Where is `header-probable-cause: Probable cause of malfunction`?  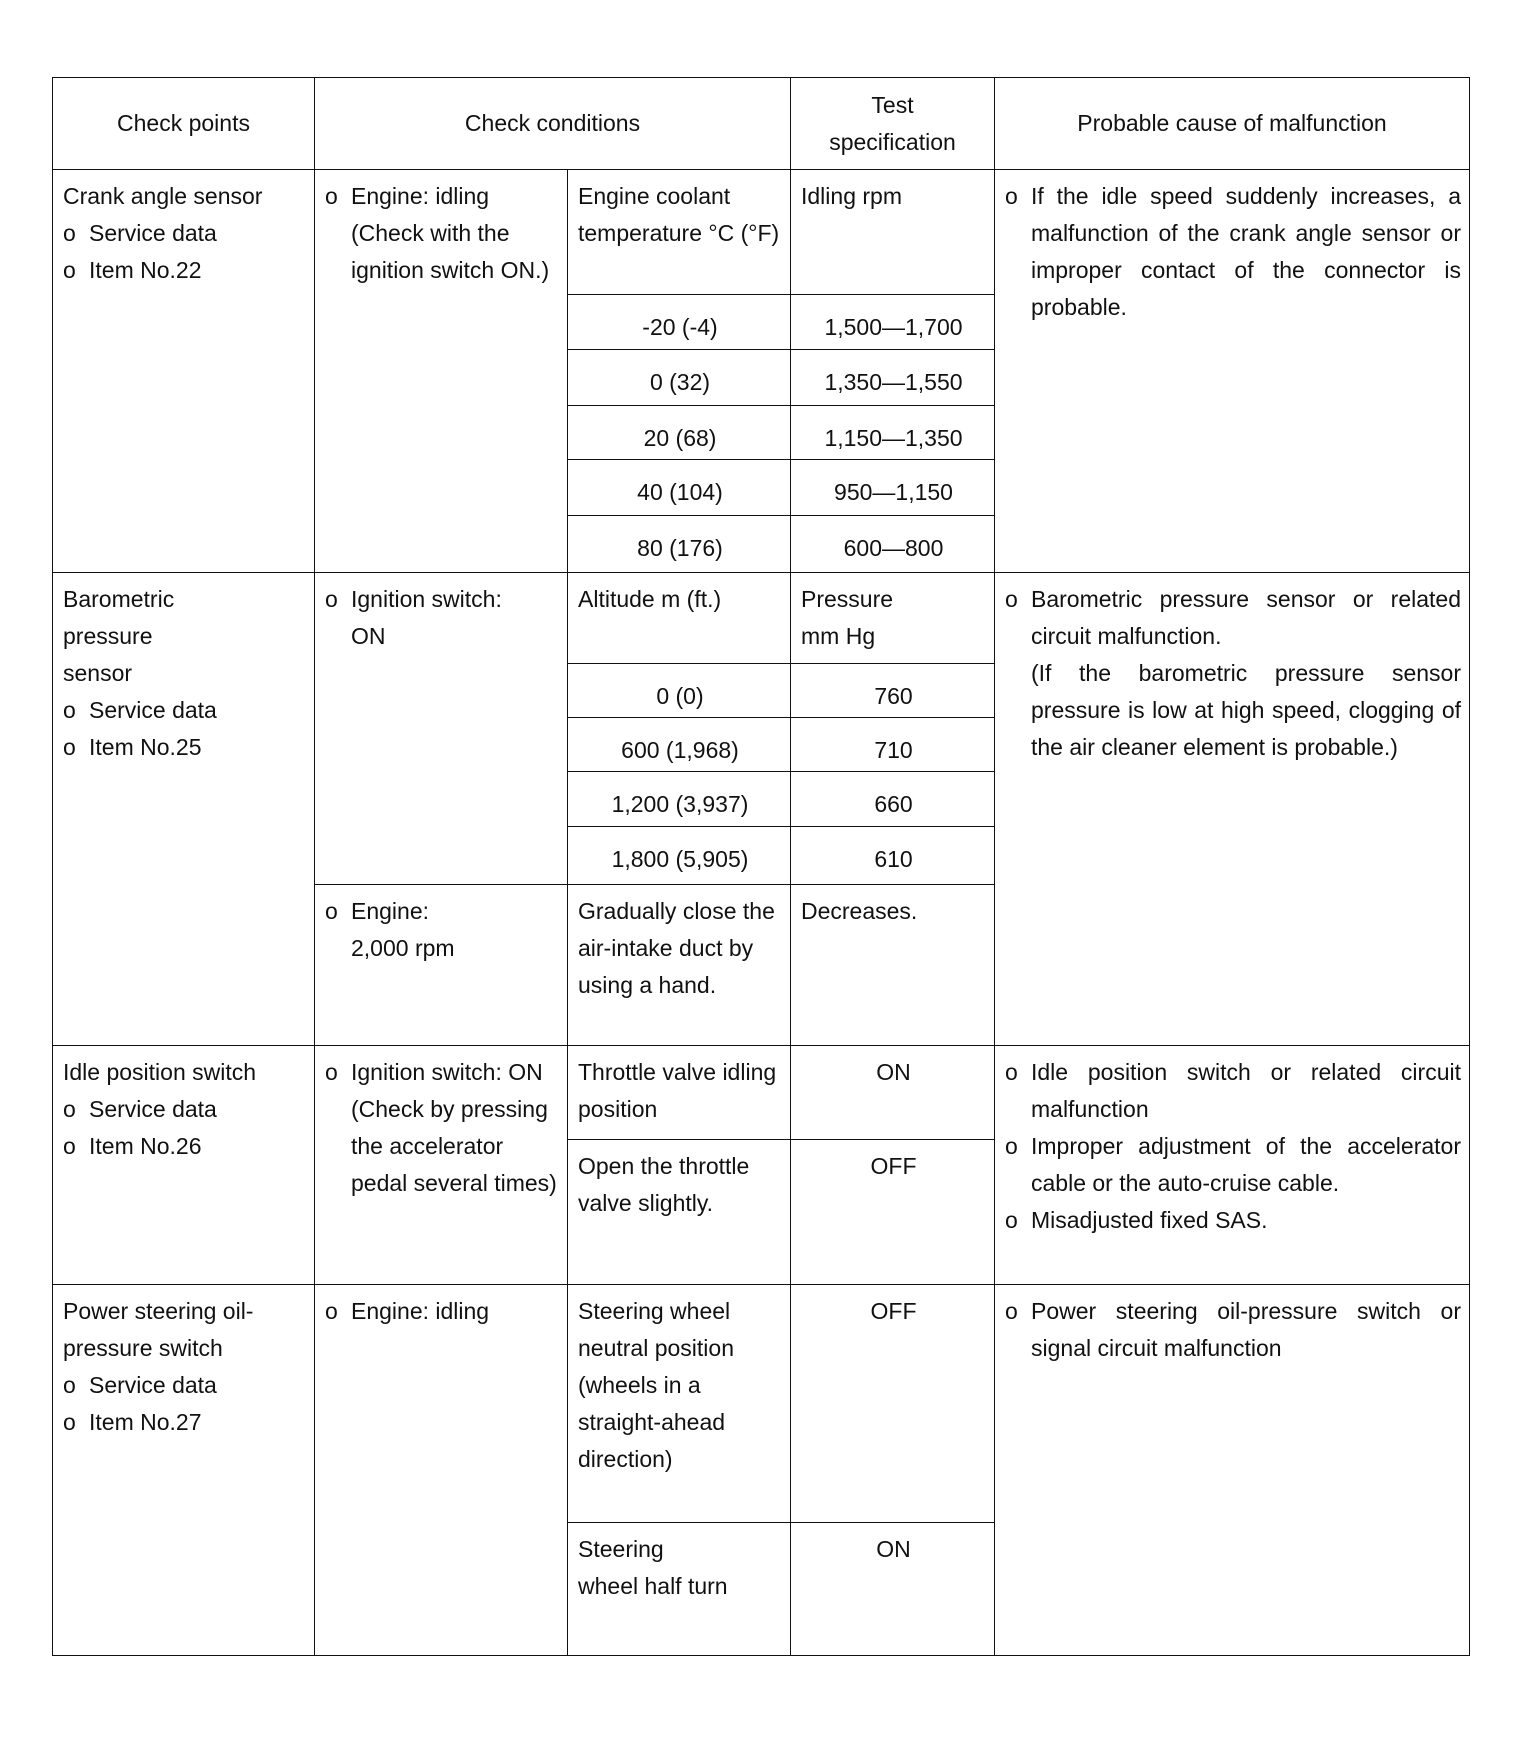 header-probable-cause: Probable cause of malfunction is located at coordinates (1232, 123).